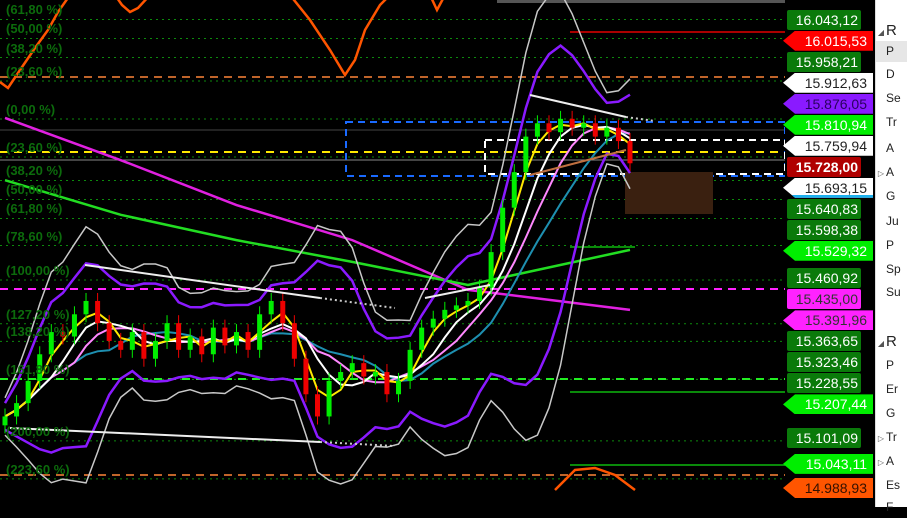 This screenshot has height=518, width=907. I want to click on fib-level-label: (0,00 %), so click(31, 109).